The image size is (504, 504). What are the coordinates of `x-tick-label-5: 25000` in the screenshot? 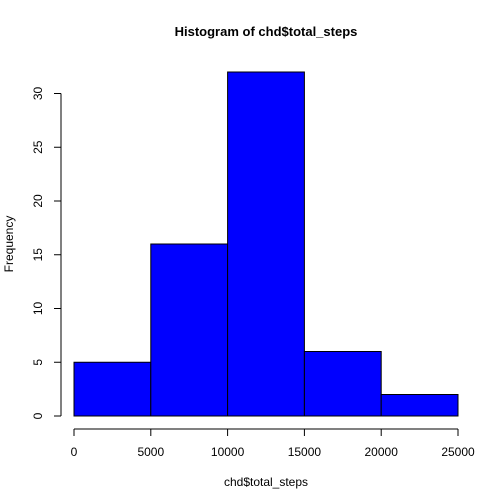 It's located at (458, 452).